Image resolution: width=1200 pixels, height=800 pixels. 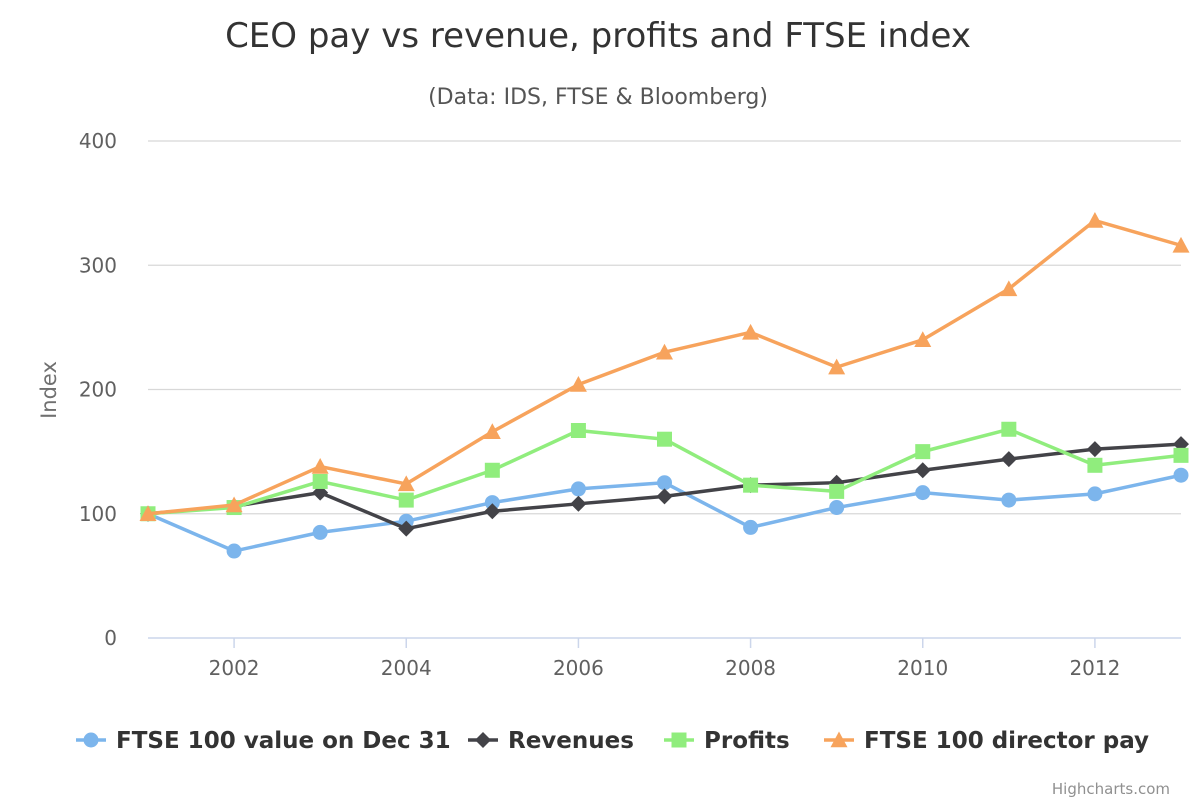 I want to click on y-tick-label: 200, so click(x=98, y=390).